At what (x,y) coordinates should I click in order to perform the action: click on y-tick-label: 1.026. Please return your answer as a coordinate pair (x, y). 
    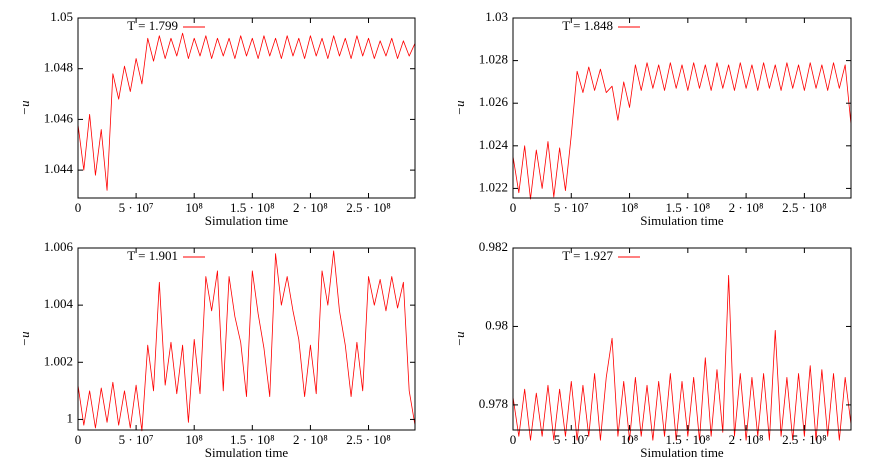
    Looking at the image, I should click on (494, 101).